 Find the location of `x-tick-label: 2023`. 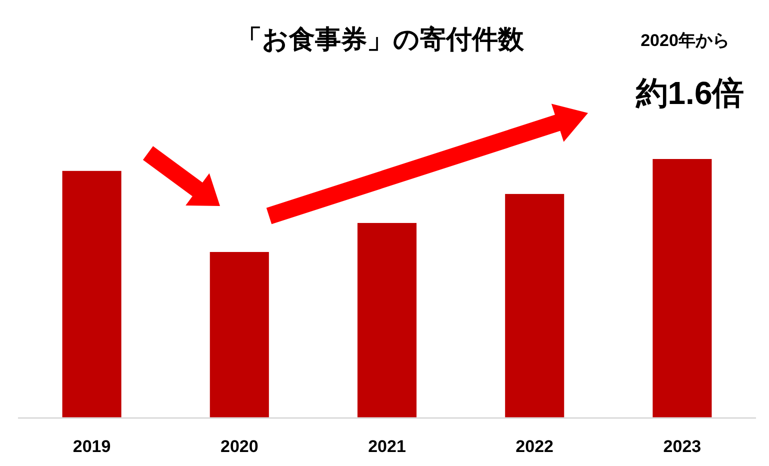

x-tick-label: 2023 is located at coordinates (682, 446).